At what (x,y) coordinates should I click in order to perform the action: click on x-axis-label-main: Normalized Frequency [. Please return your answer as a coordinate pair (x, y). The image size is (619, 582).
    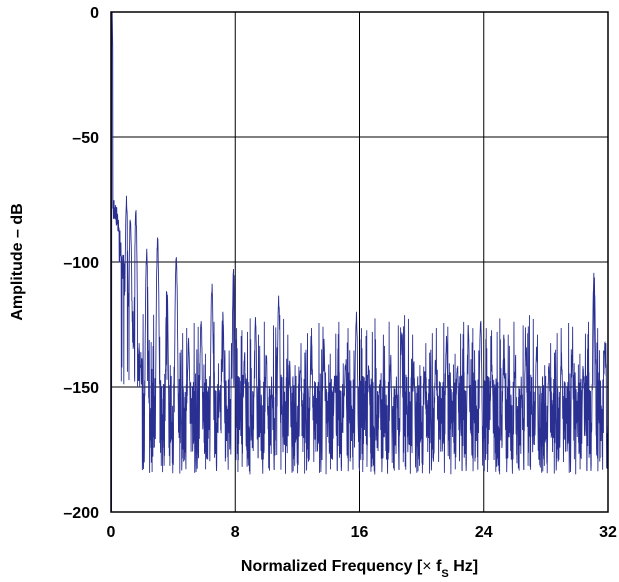
    Looking at the image, I should click on (332, 566).